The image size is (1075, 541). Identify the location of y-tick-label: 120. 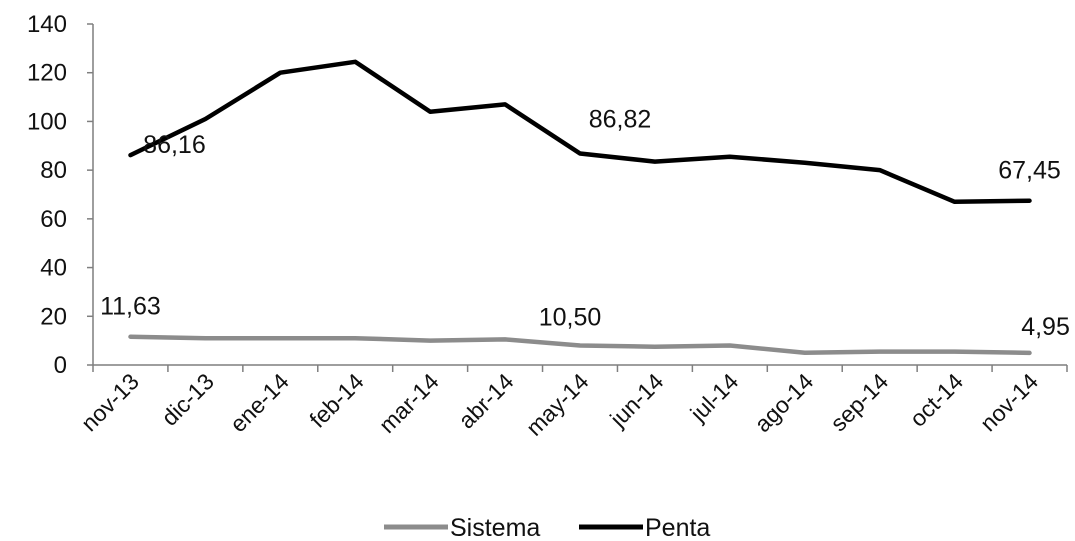
(47, 73).